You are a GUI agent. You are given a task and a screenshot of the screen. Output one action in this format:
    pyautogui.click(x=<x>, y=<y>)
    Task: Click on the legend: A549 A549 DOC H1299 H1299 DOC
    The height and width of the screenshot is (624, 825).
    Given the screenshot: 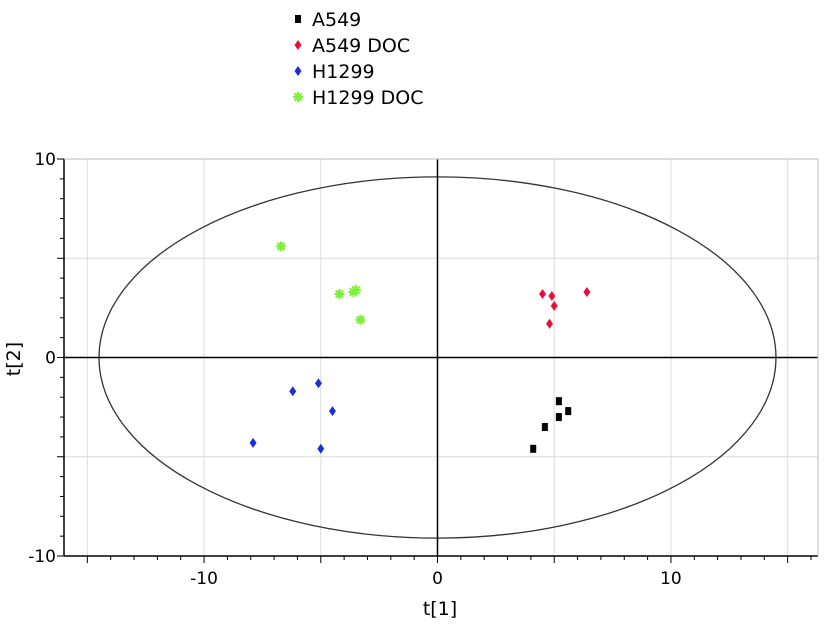 What is the action you would take?
    pyautogui.click(x=358, y=59)
    